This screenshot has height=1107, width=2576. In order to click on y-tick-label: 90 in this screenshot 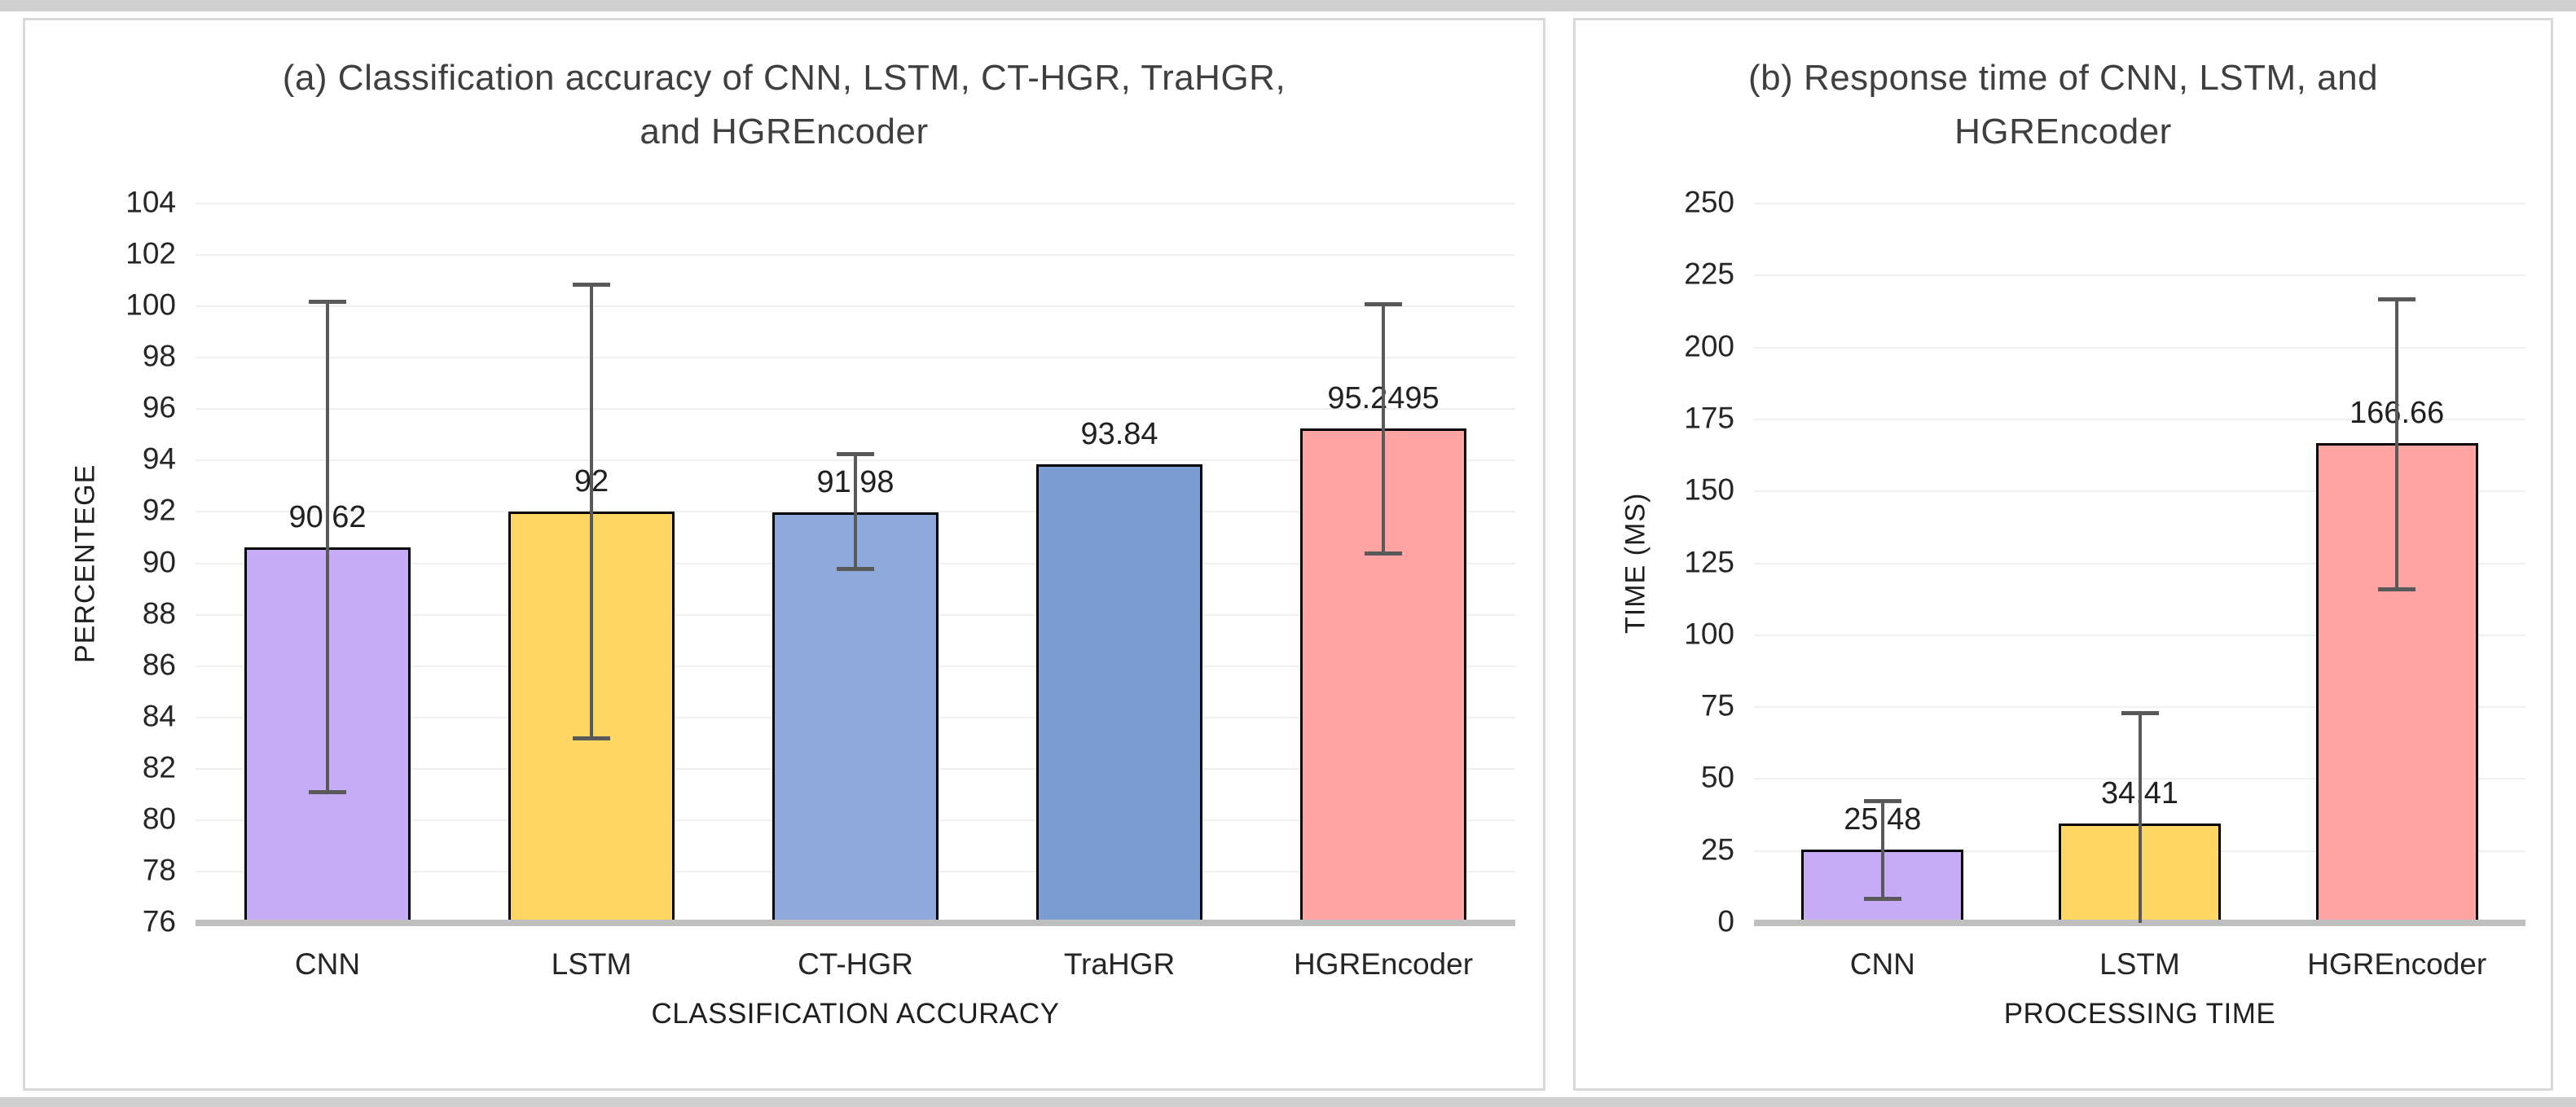, I will do `click(159, 561)`.